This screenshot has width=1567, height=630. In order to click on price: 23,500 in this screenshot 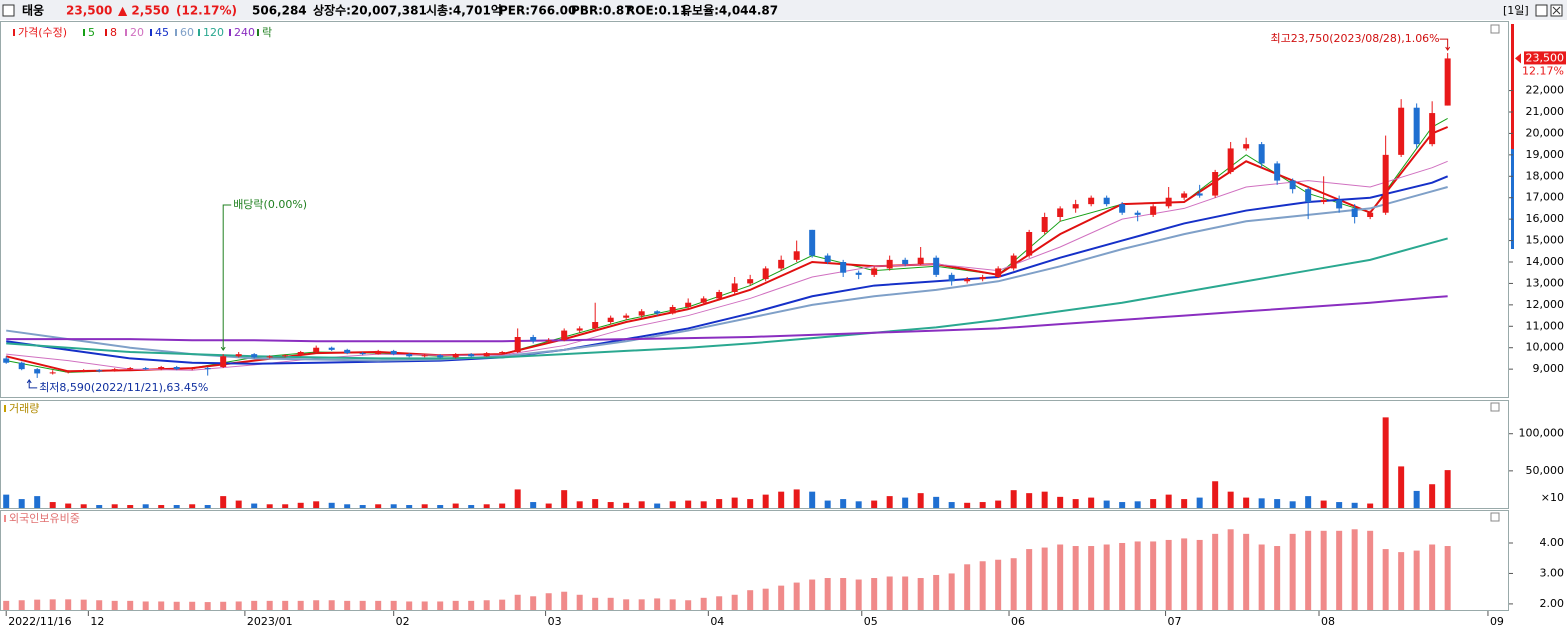, I will do `click(89, 11)`.